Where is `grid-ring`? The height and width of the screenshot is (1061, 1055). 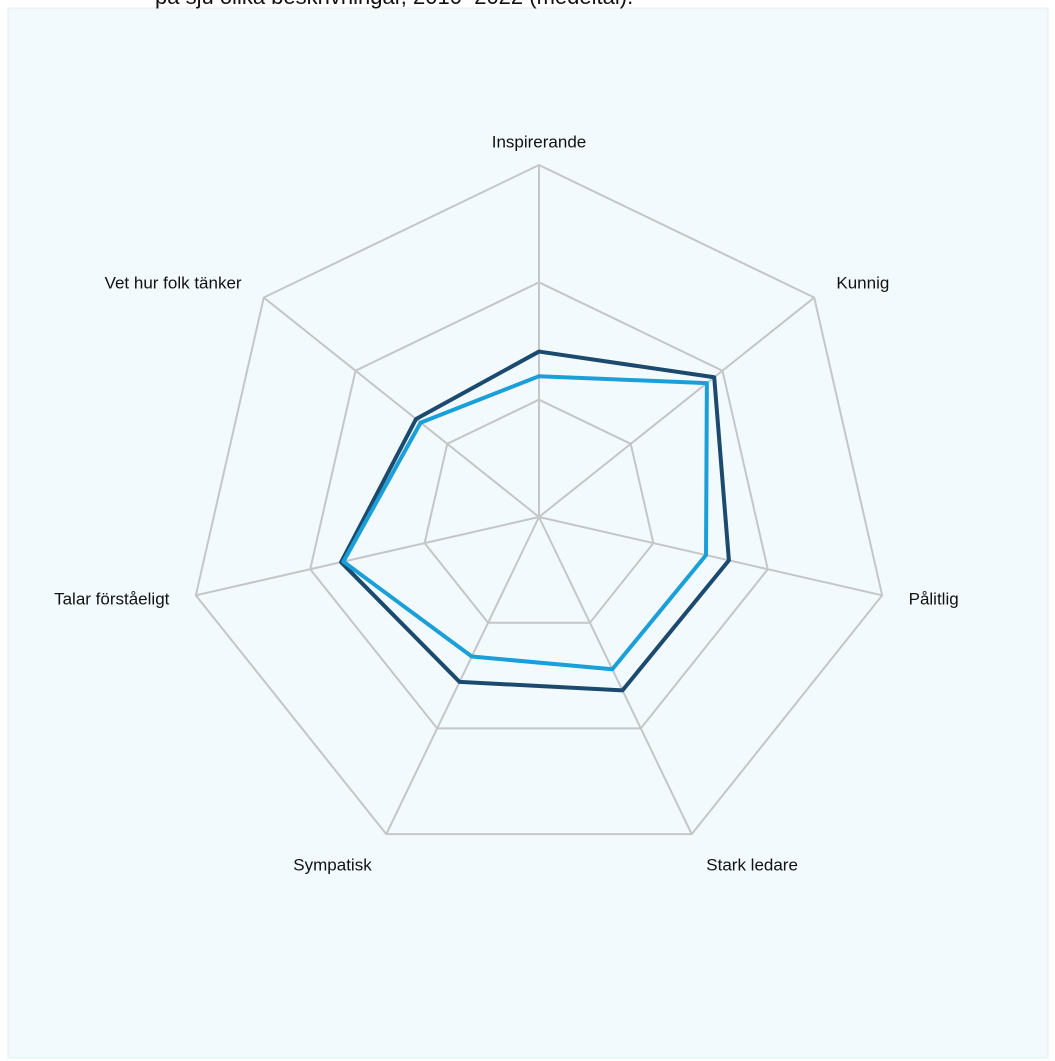
grid-ring is located at coordinates (539, 511).